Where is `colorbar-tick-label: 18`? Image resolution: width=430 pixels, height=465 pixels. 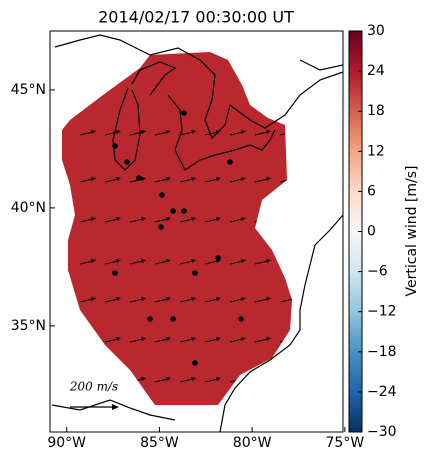
colorbar-tick-label: 18 is located at coordinates (376, 111).